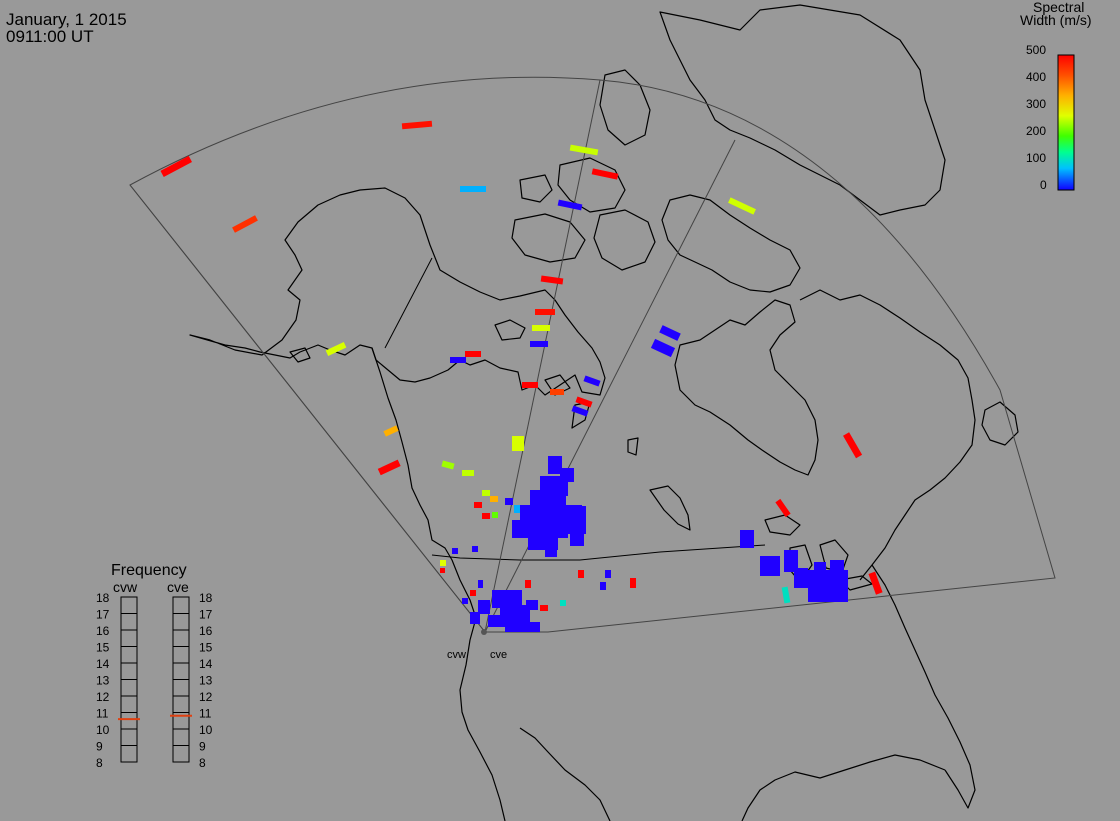 The image size is (1120, 821). Describe the element at coordinates (103, 615) in the screenshot. I see `frequency-tick-left: 17` at that location.